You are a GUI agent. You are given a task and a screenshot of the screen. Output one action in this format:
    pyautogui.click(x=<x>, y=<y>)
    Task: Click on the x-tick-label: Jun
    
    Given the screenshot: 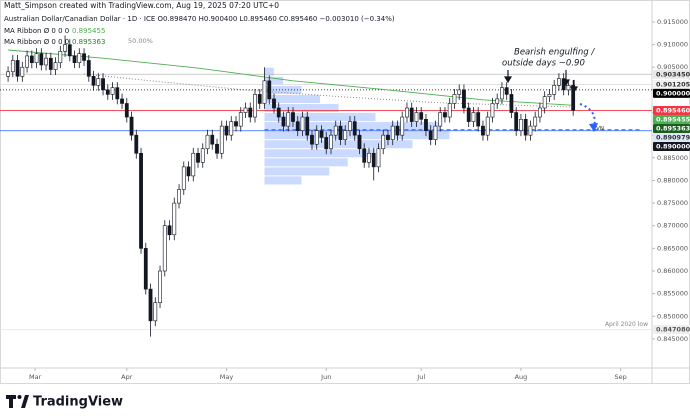 What is the action you would take?
    pyautogui.click(x=325, y=377)
    